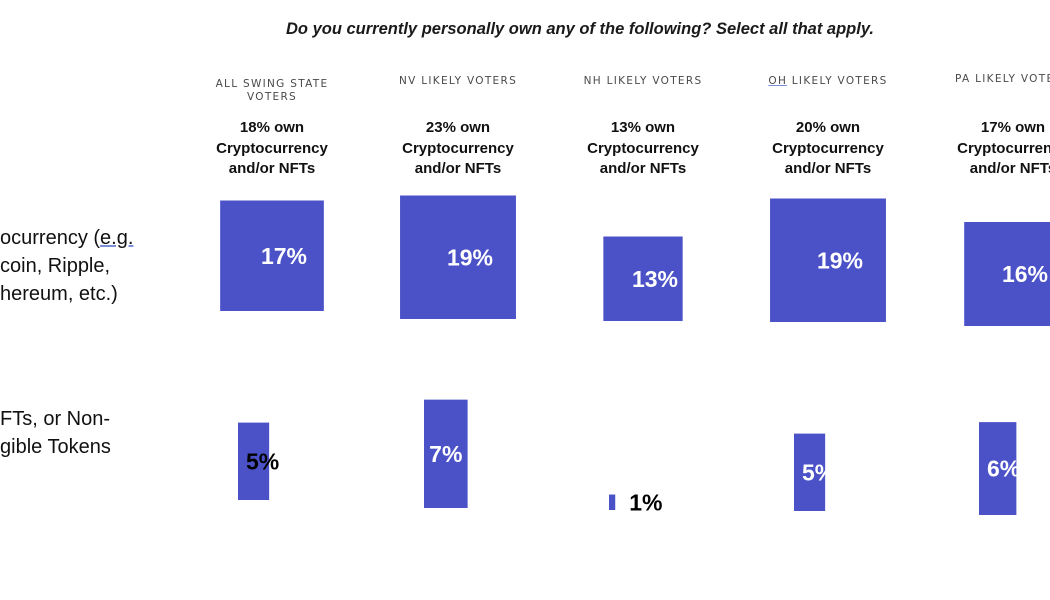 This screenshot has width=1050, height=600. Describe the element at coordinates (1003, 469) in the screenshot. I see `data-label: 6%` at that location.